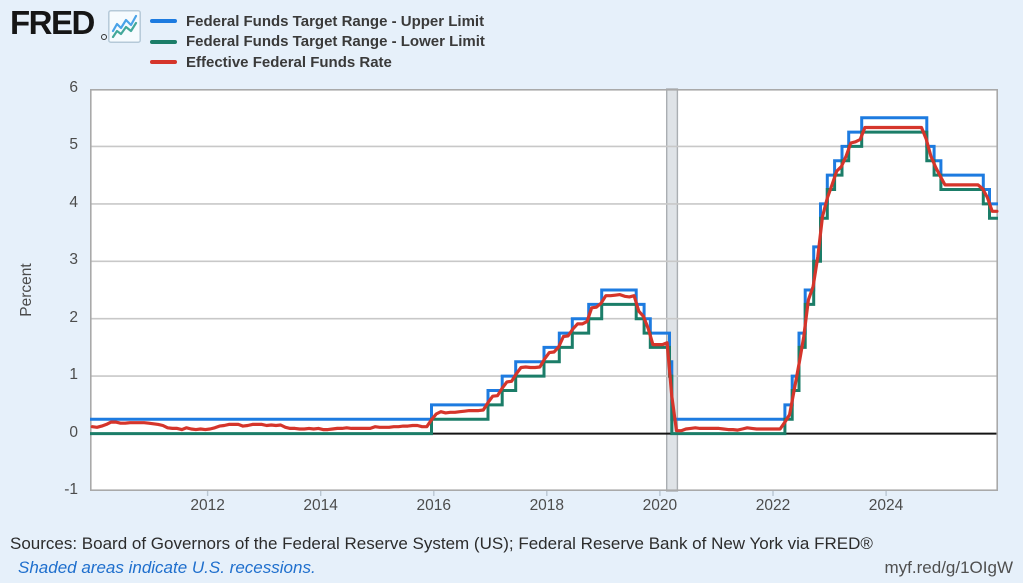 This screenshot has width=1023, height=583. What do you see at coordinates (73, 87) in the screenshot?
I see `y-axis-tick-label: 6` at bounding box center [73, 87].